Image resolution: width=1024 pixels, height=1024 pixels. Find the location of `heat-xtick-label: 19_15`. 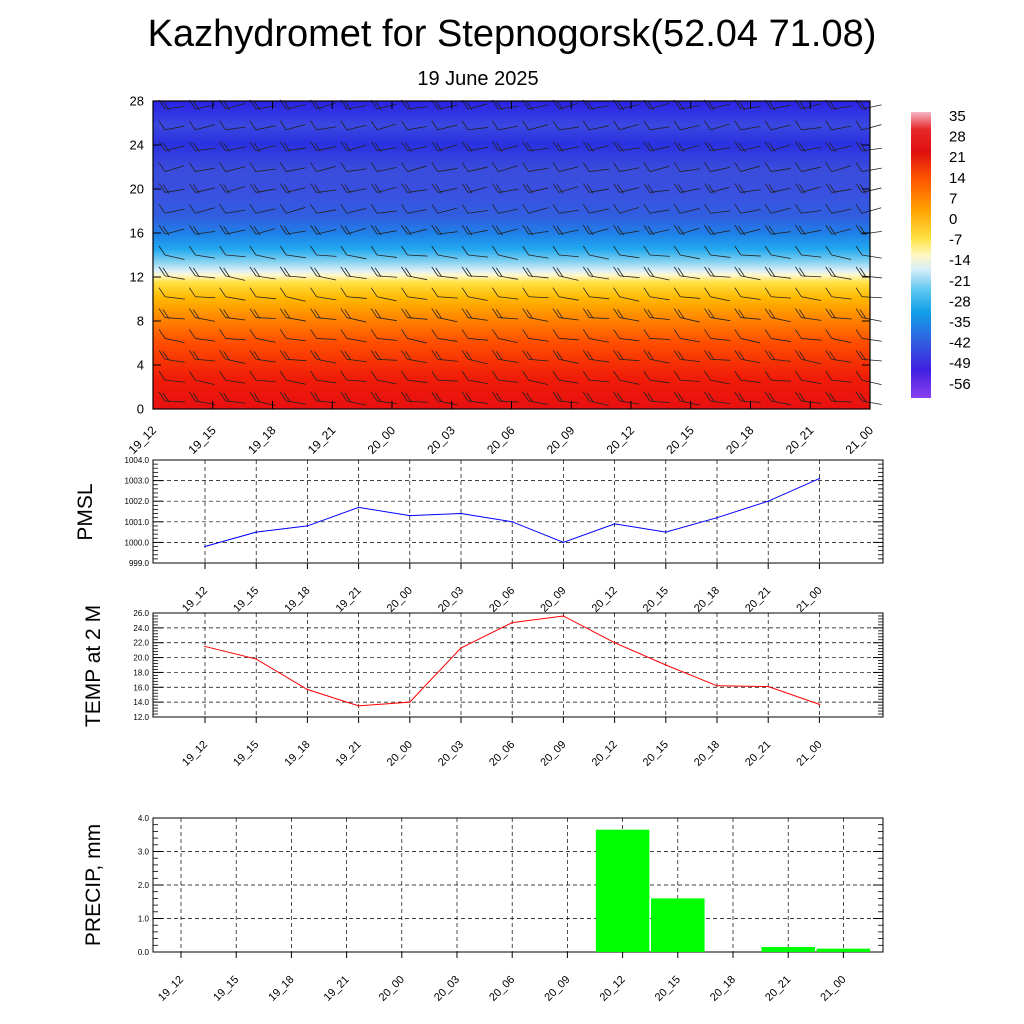

heat-xtick-label: 19_15 is located at coordinates (202, 440).